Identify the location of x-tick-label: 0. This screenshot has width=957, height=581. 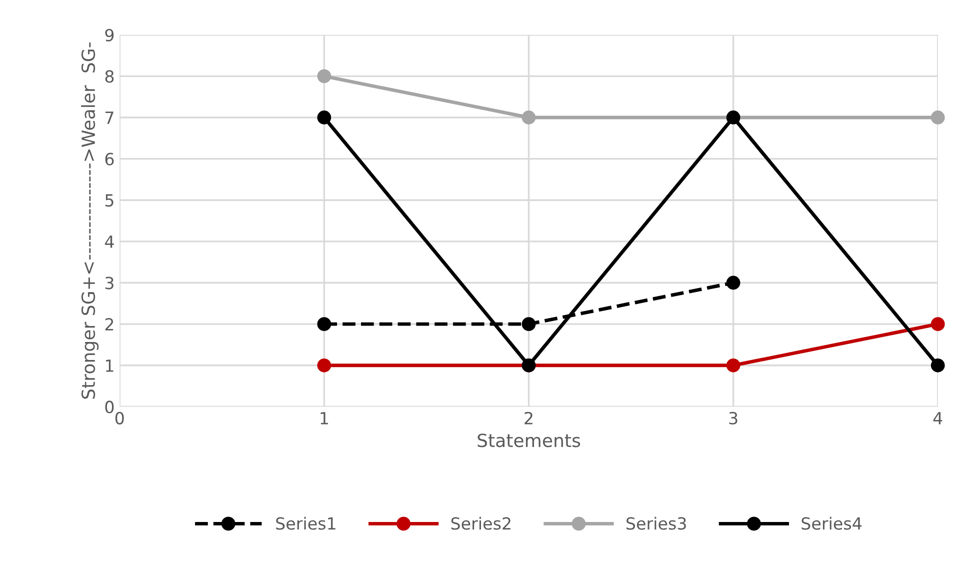
(119, 418).